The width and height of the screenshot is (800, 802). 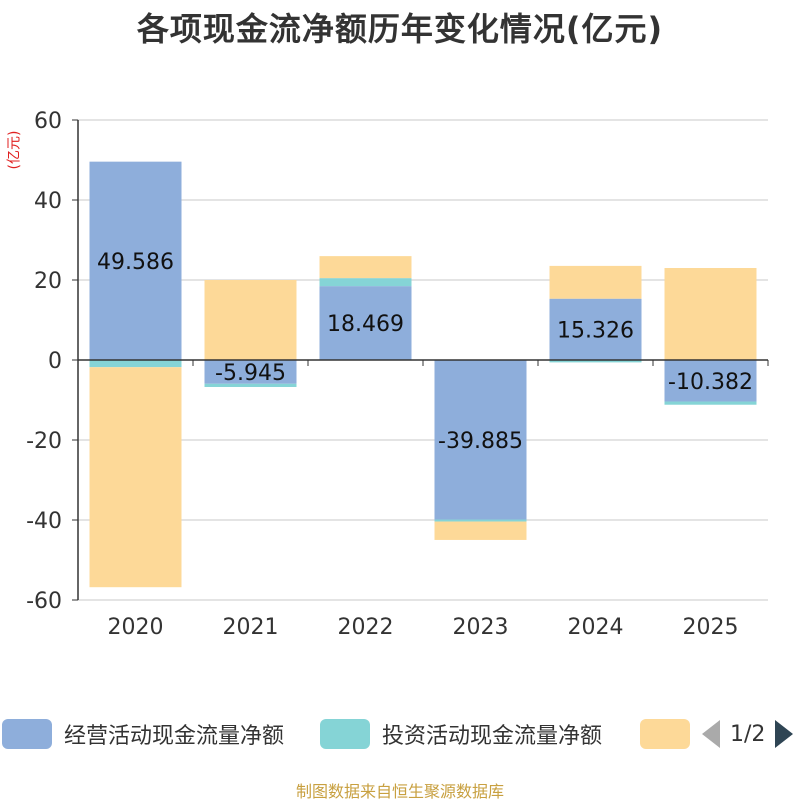 What do you see at coordinates (27, 734) in the screenshot?
I see `legend-swatch-operating` at bounding box center [27, 734].